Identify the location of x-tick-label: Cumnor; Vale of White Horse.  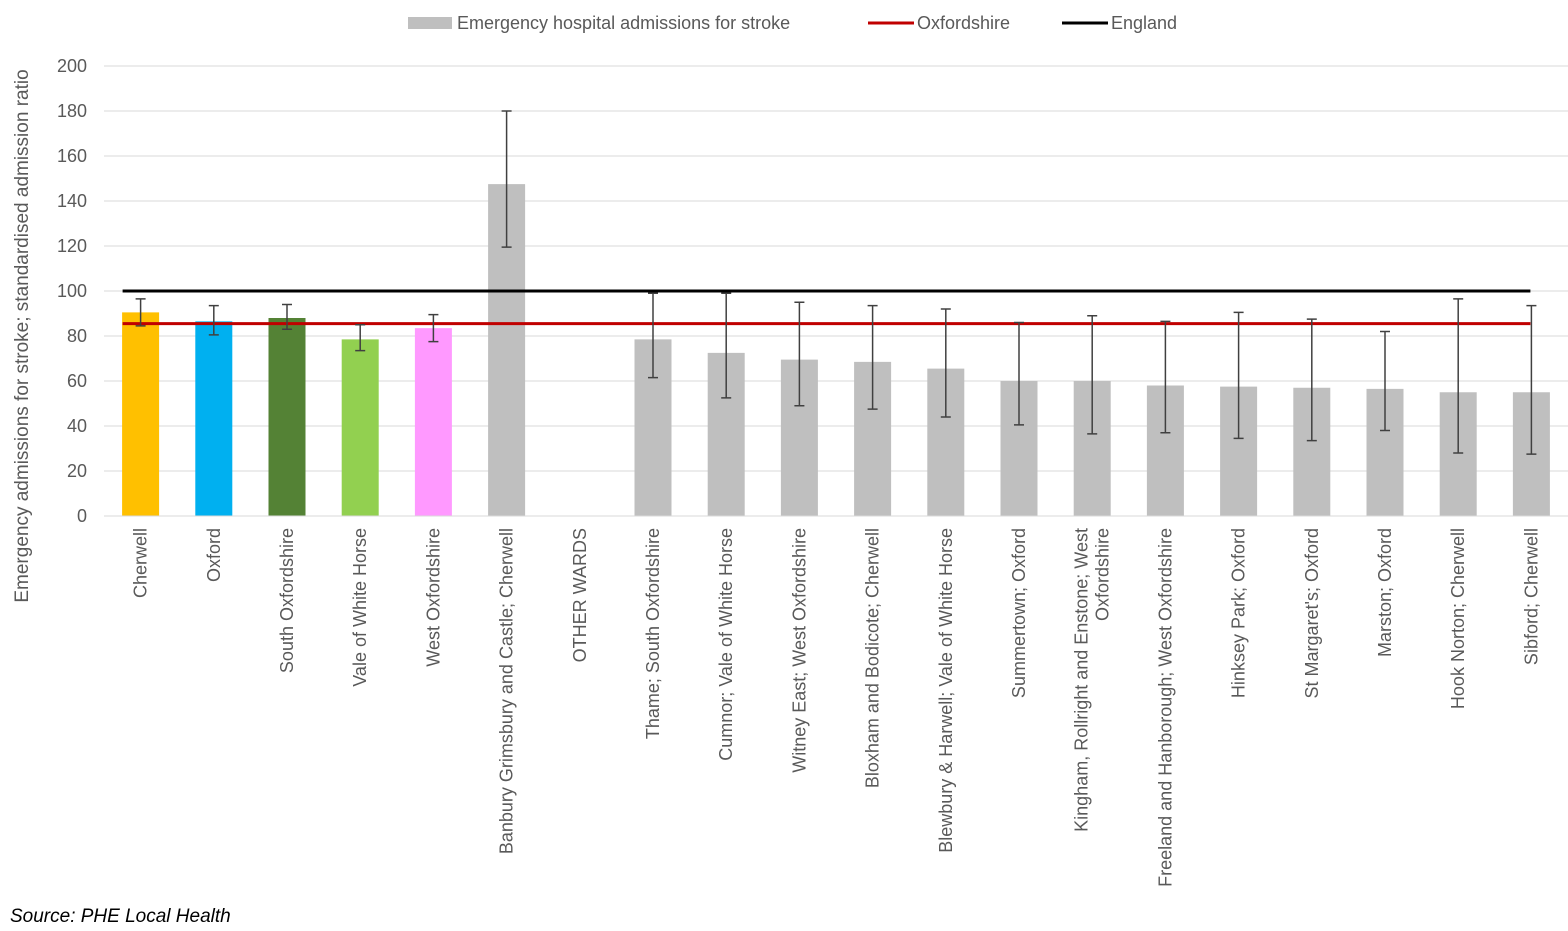
(726, 644).